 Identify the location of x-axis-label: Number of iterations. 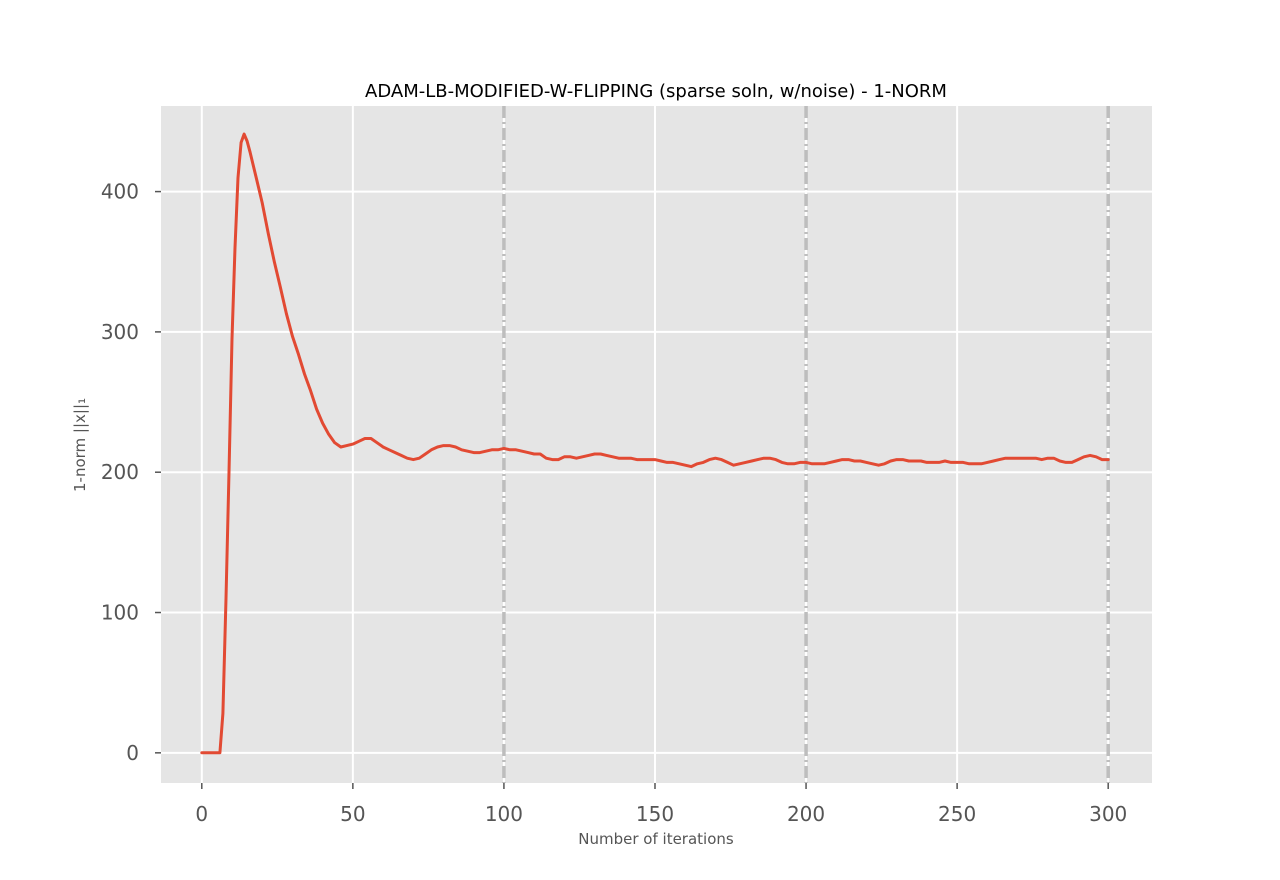
(656, 839).